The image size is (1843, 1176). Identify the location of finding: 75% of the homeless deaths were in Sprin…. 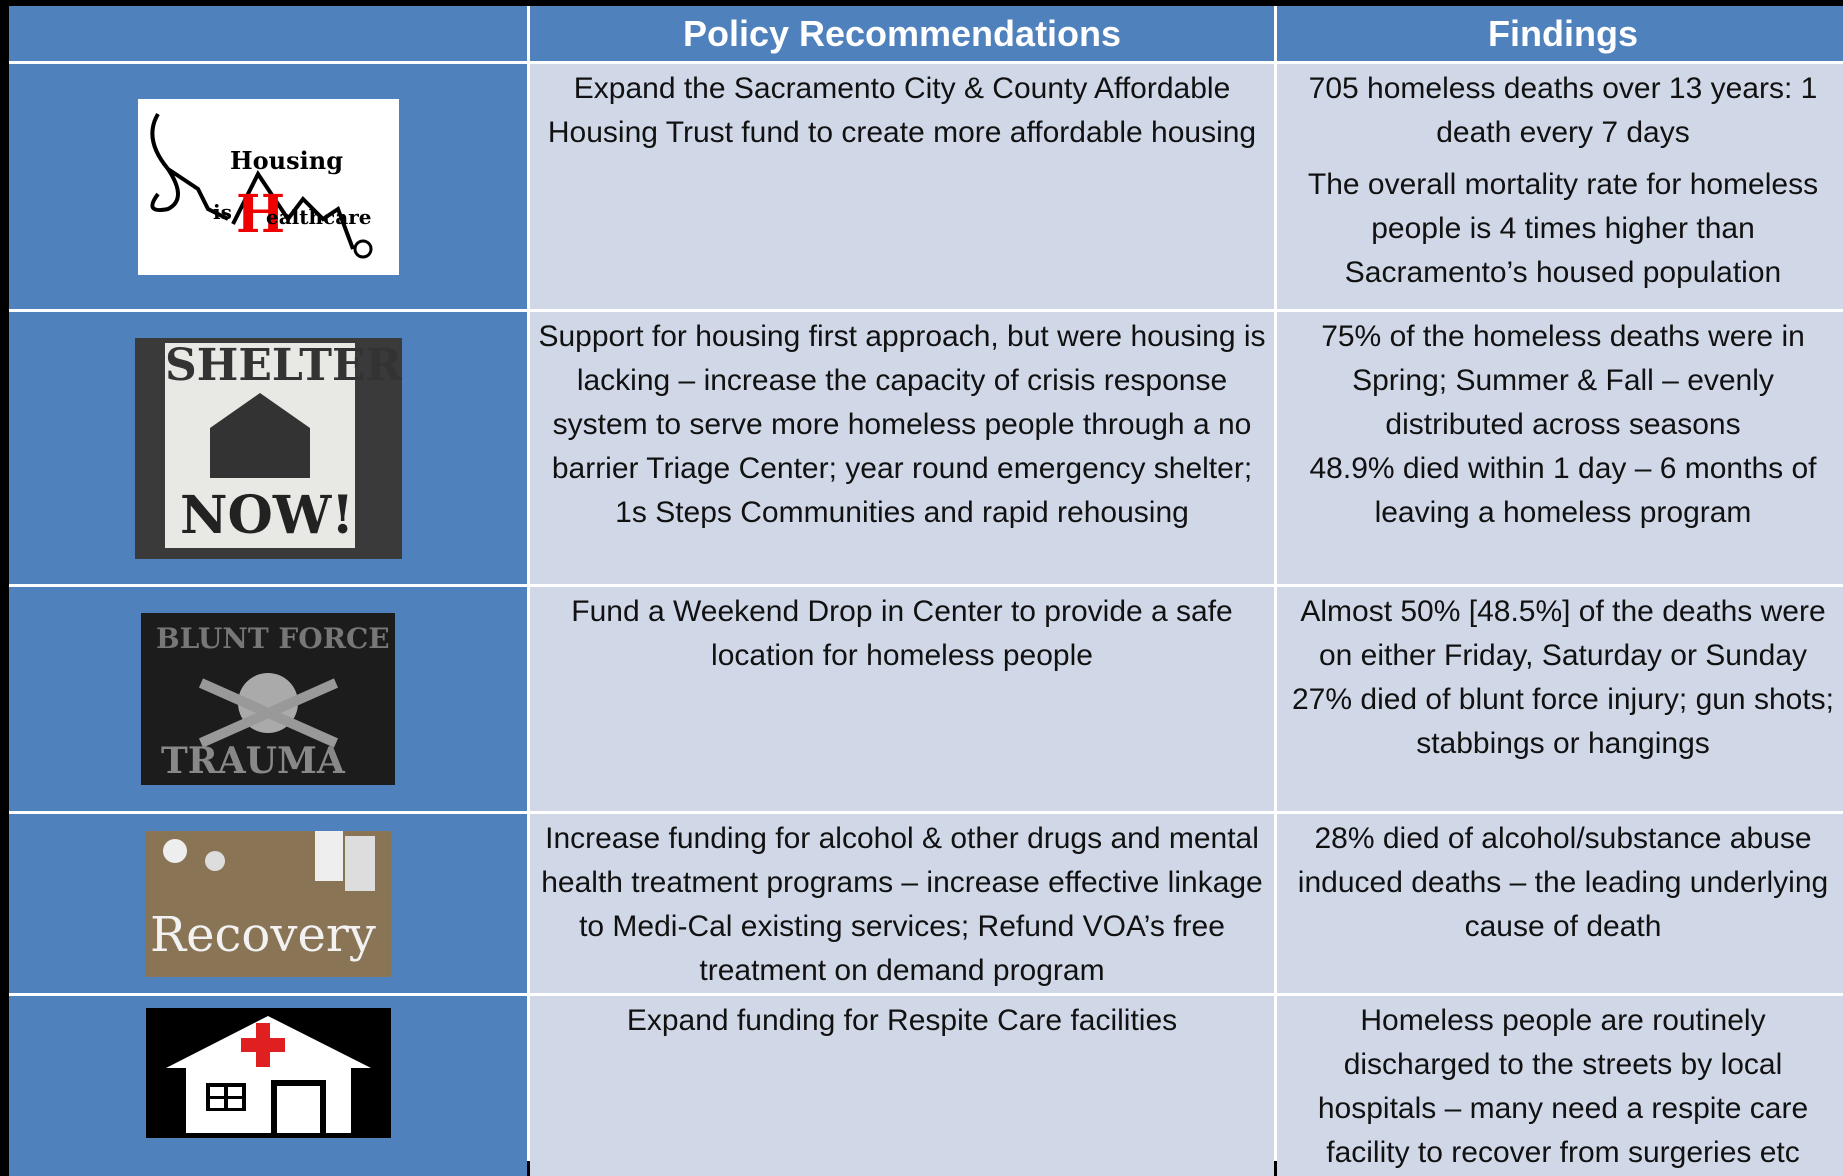
(1563, 380).